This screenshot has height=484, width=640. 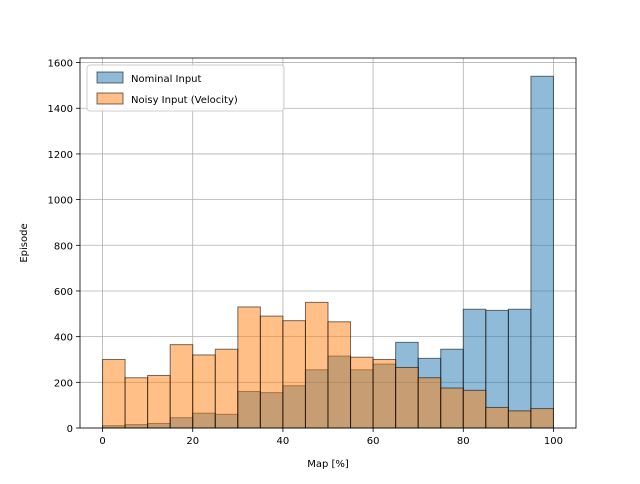 What do you see at coordinates (60, 64) in the screenshot?
I see `y-tick-label: 1600` at bounding box center [60, 64].